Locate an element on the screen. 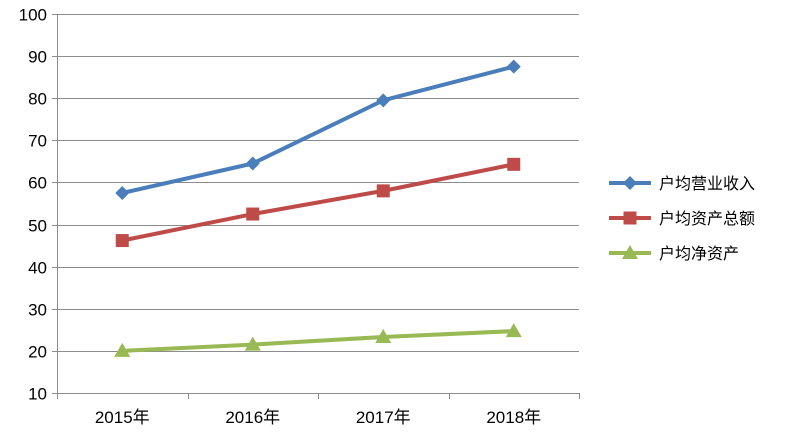 This screenshot has width=789, height=434. legend-label: 户均营业收入 is located at coordinates (707, 183).